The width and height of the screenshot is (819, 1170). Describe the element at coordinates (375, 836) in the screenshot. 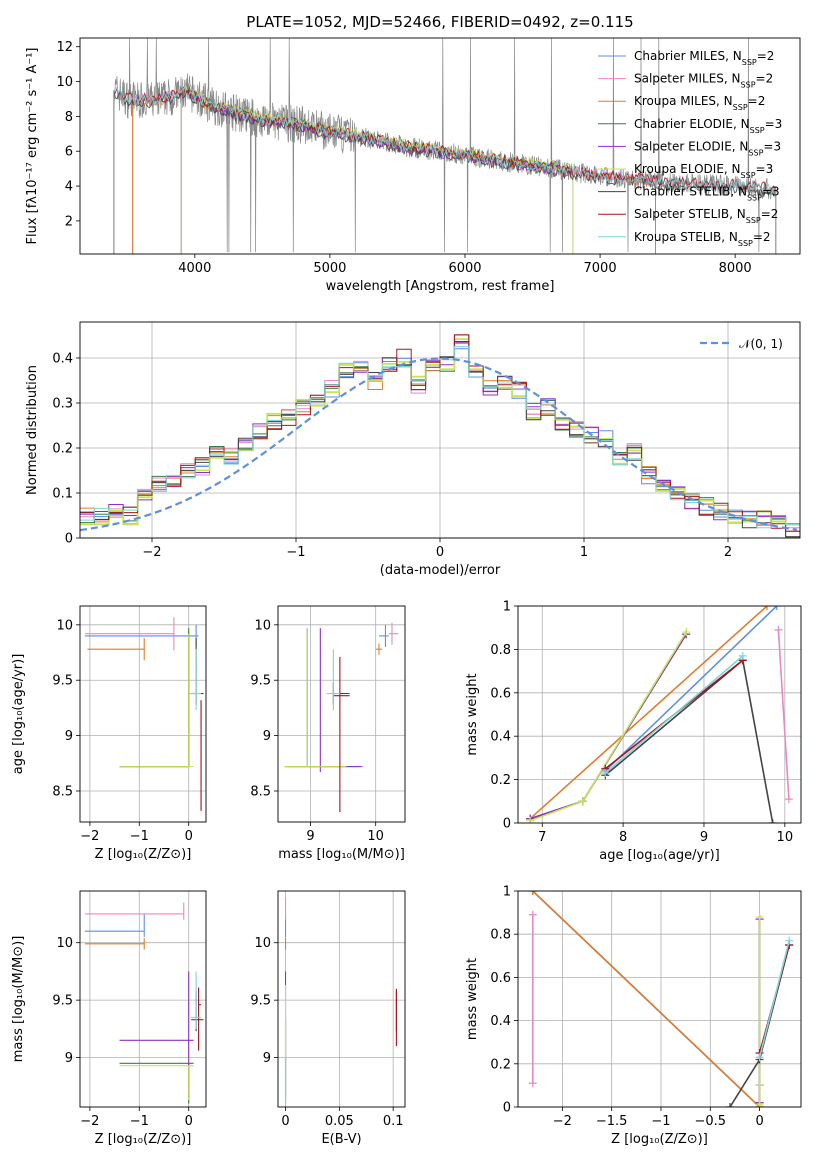

I see `x-tick-label: 10` at that location.